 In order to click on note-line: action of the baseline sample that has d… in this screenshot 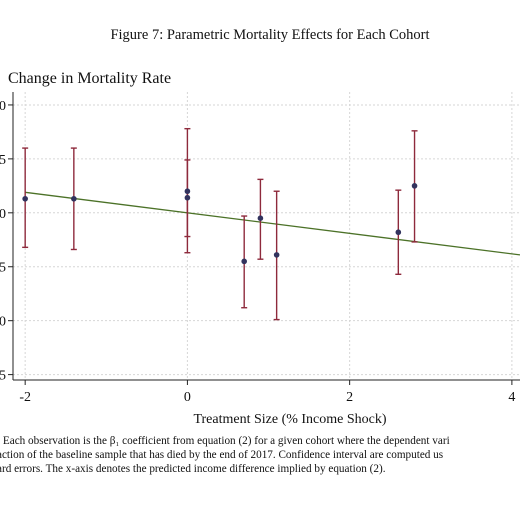, I will do `click(222, 455)`.